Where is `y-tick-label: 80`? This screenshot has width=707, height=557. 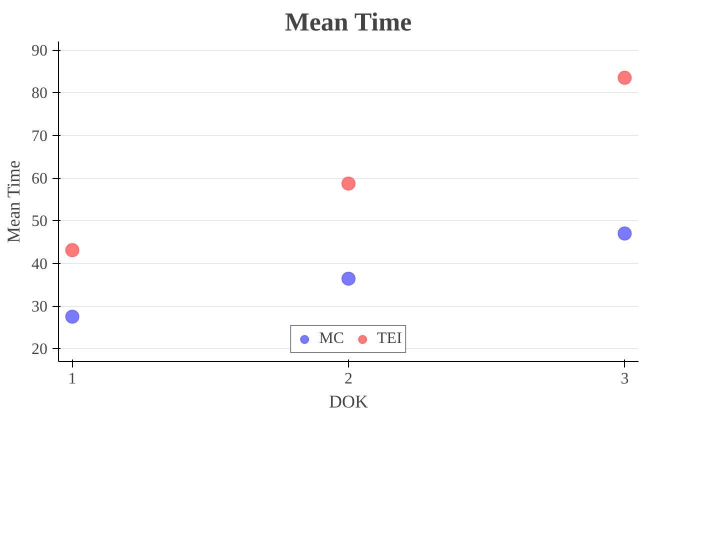
y-tick-label: 80 is located at coordinates (40, 93).